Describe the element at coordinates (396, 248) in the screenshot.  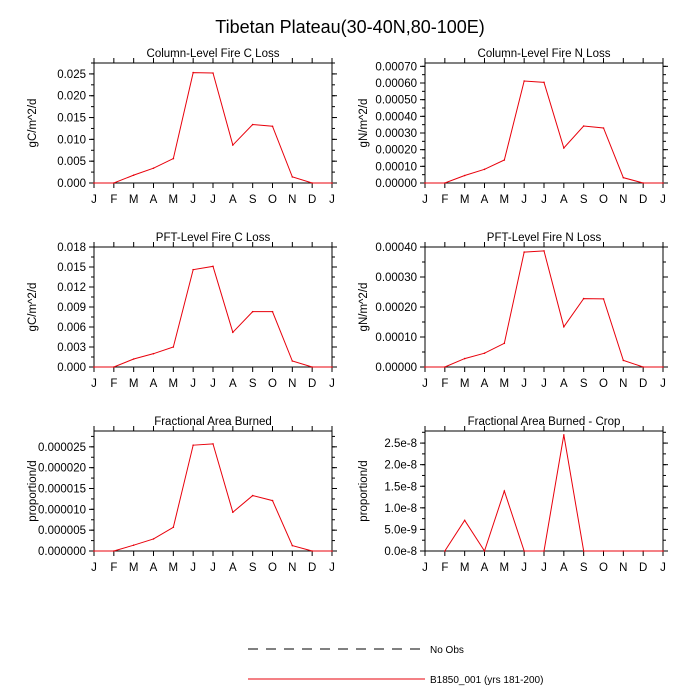
I see `y-tick-label: 0.00040` at that location.